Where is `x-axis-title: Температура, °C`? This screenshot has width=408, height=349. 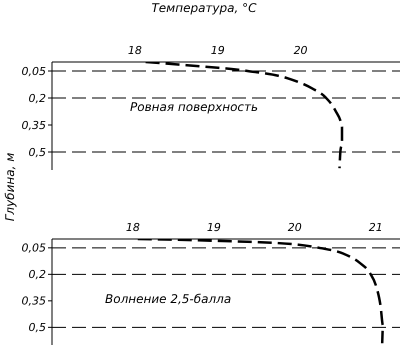
x-axis-title: Температура, °C is located at coordinates (204, 8).